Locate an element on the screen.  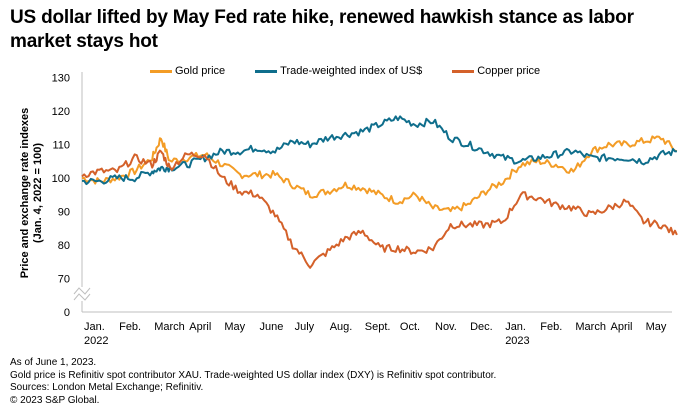
axis-break-gap is located at coordinates (82, 294).